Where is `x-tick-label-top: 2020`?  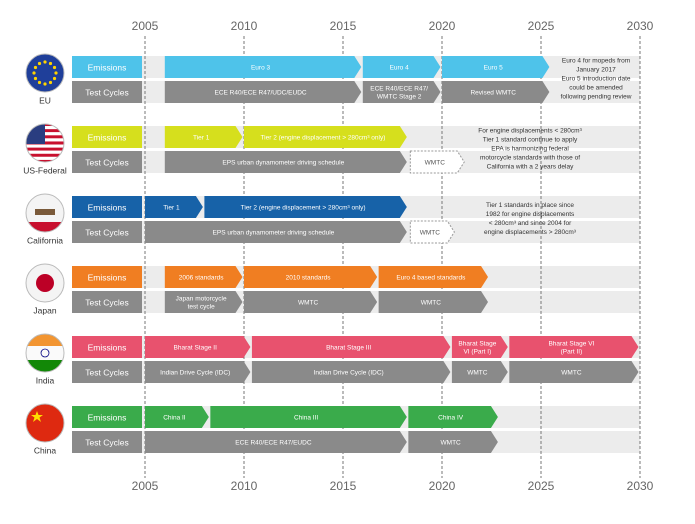
x-tick-label-top: 2020 is located at coordinates (442, 26).